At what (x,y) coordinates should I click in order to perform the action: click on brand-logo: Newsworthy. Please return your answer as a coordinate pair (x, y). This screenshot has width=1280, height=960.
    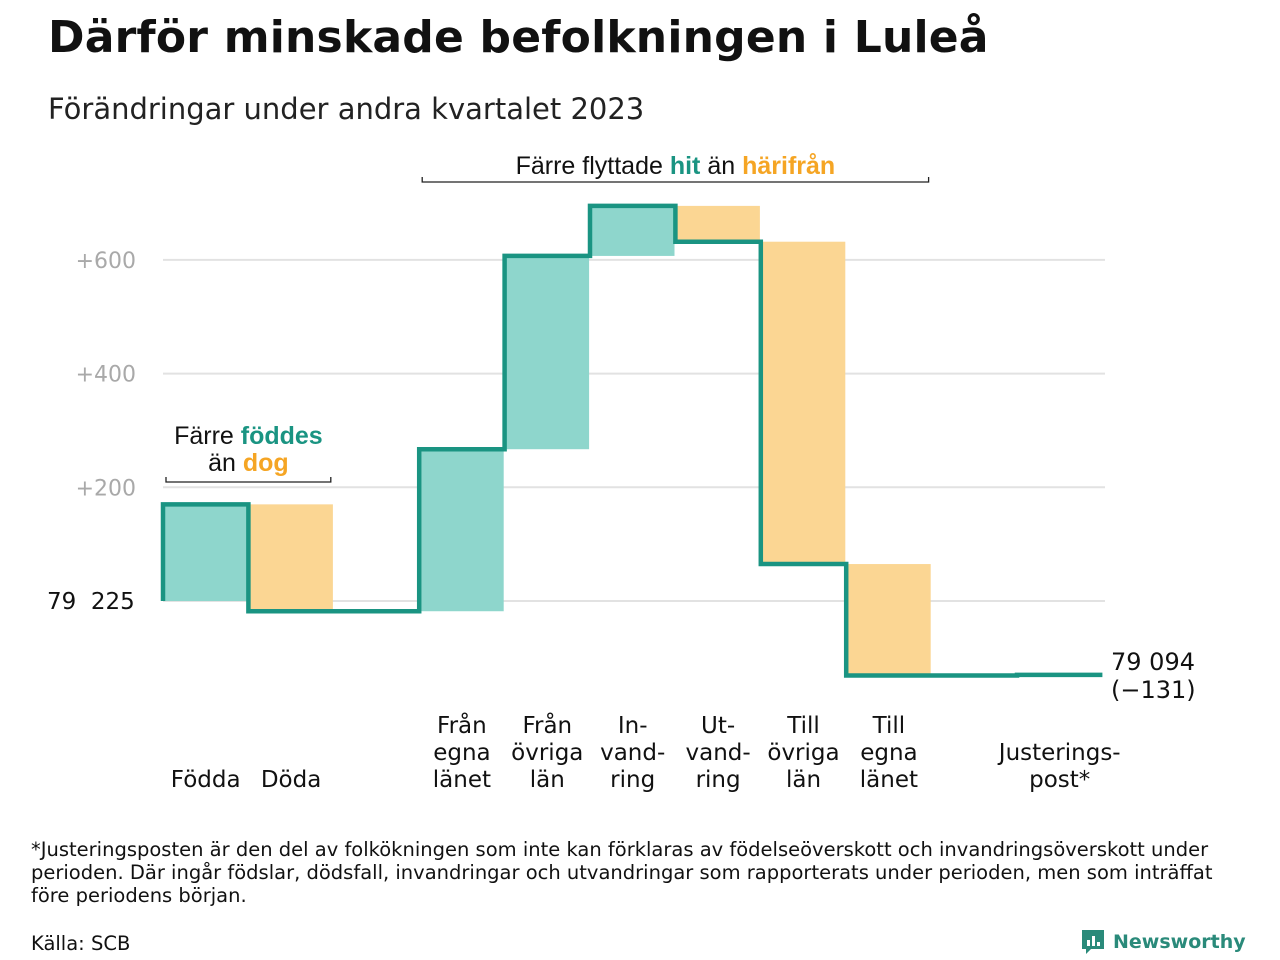
    Looking at the image, I should click on (1163, 942).